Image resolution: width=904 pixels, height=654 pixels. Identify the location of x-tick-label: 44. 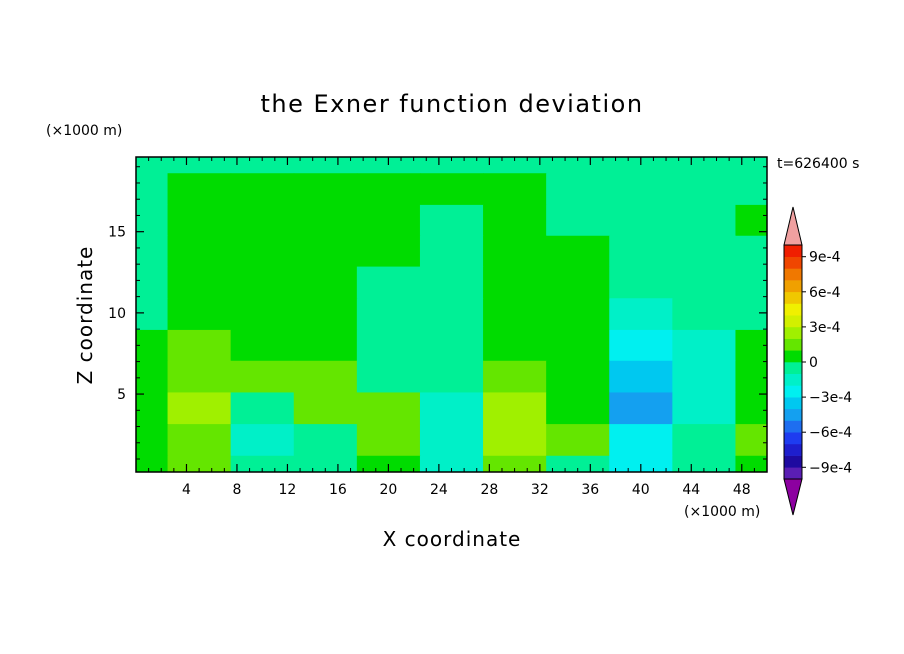
(691, 490).